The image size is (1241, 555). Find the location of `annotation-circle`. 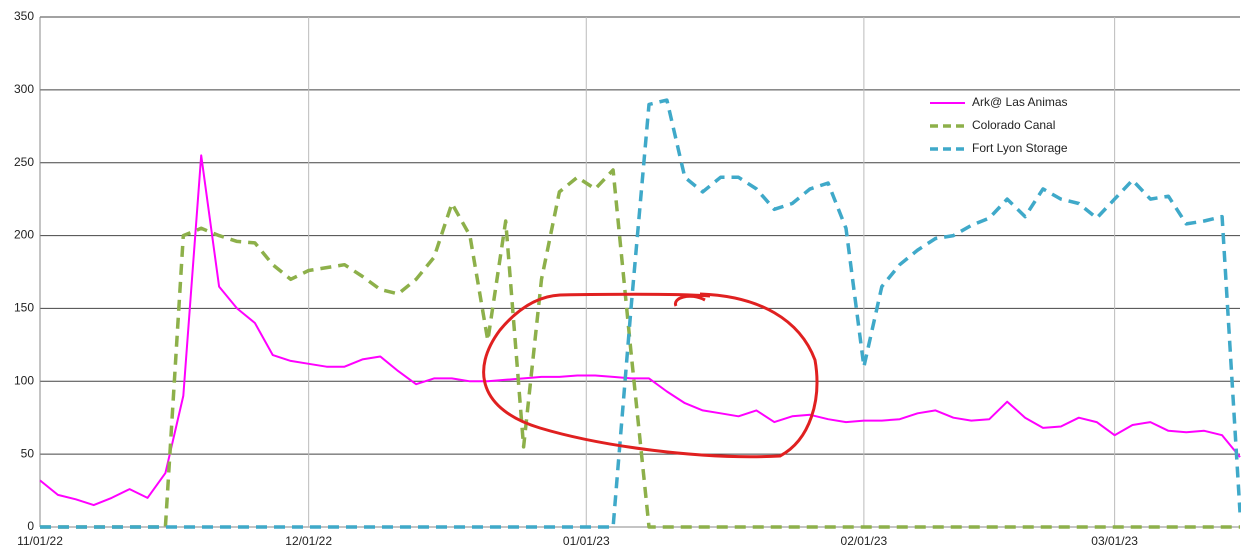

annotation-circle is located at coordinates (650, 375).